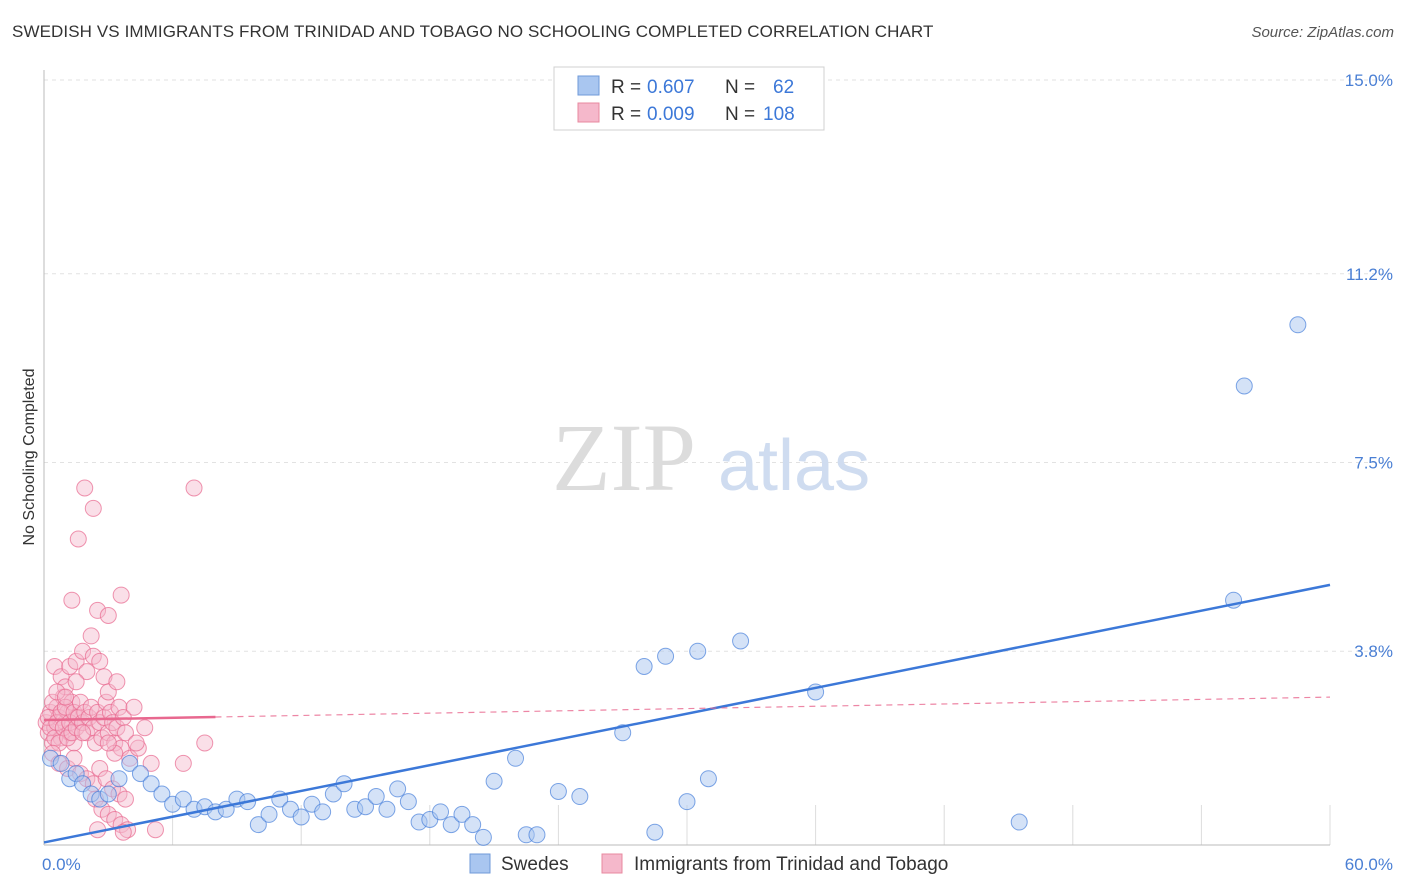  I want to click on y-tick-labels: 15.0% 11.2% 7.5% 3.8%, so click(1369, 366).